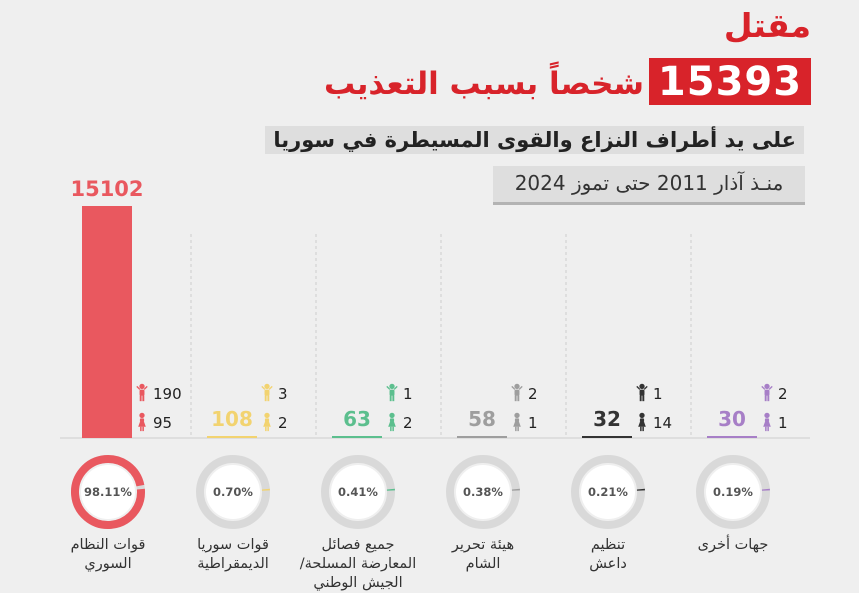 This screenshot has height=593, width=859. What do you see at coordinates (106, 189) in the screenshot?
I see `value-label: 15102` at bounding box center [106, 189].